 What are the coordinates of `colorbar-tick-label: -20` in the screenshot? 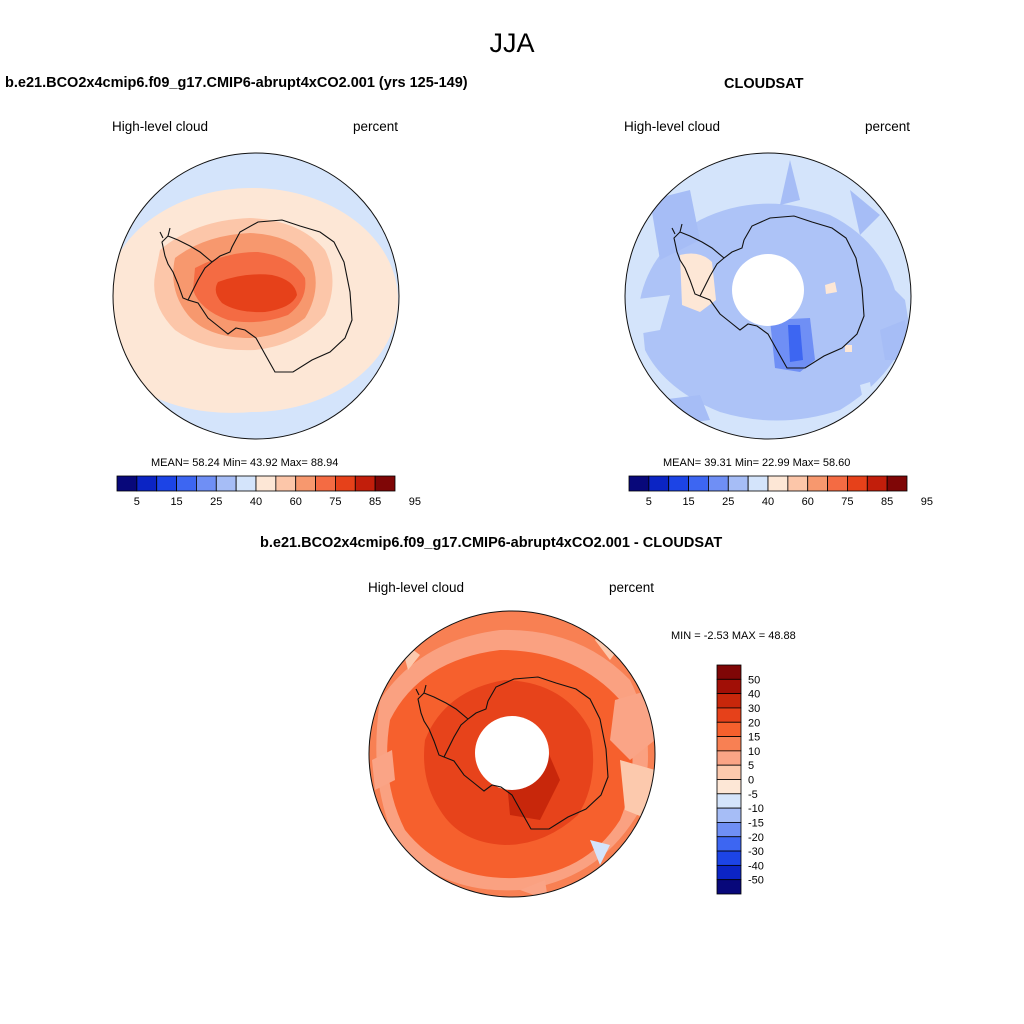 It's located at (756, 838).